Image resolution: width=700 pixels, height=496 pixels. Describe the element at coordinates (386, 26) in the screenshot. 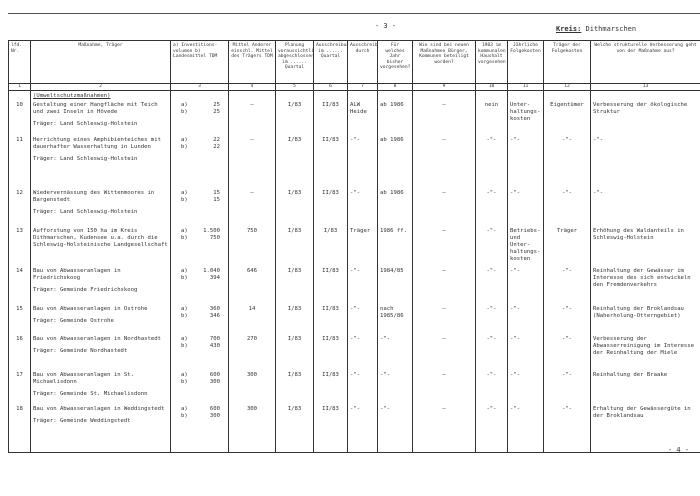

I see `page-number: - 3 -` at that location.